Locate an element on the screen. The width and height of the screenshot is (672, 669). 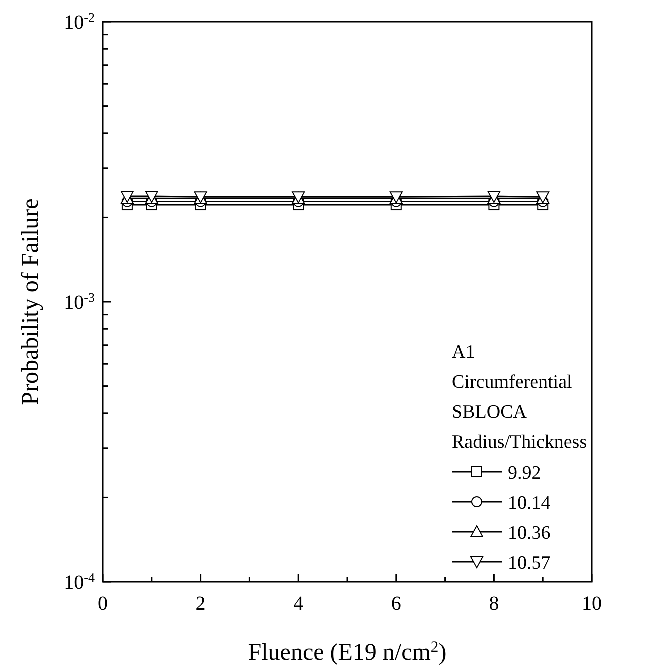
x-tick-label: 2 is located at coordinates (201, 604).